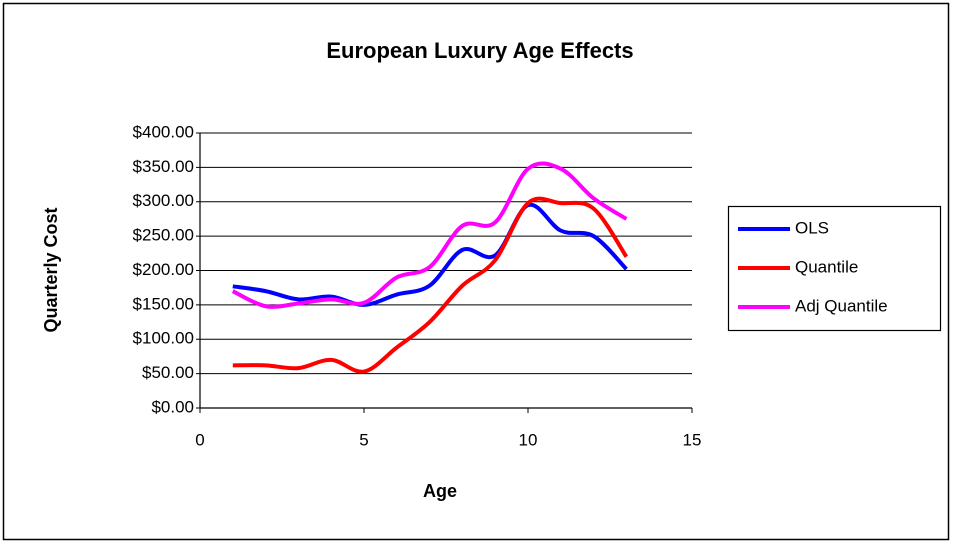 This screenshot has height=545, width=954. What do you see at coordinates (163, 200) in the screenshot?
I see `y-tick-label: $300.00` at bounding box center [163, 200].